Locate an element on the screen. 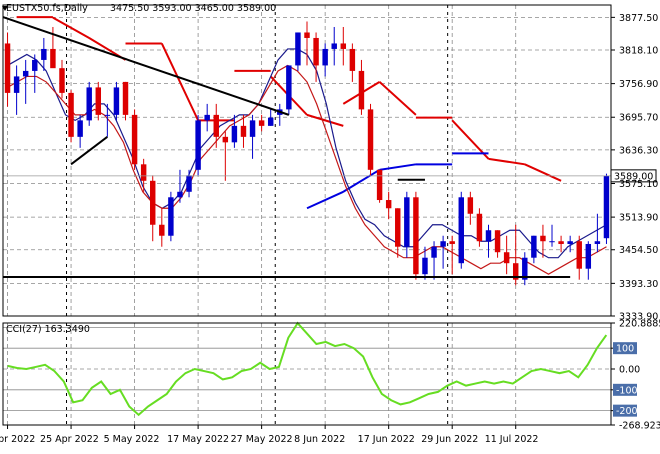 This screenshot has width=660, height=454. time-tick-label: 17 Jun 2022 is located at coordinates (386, 439).